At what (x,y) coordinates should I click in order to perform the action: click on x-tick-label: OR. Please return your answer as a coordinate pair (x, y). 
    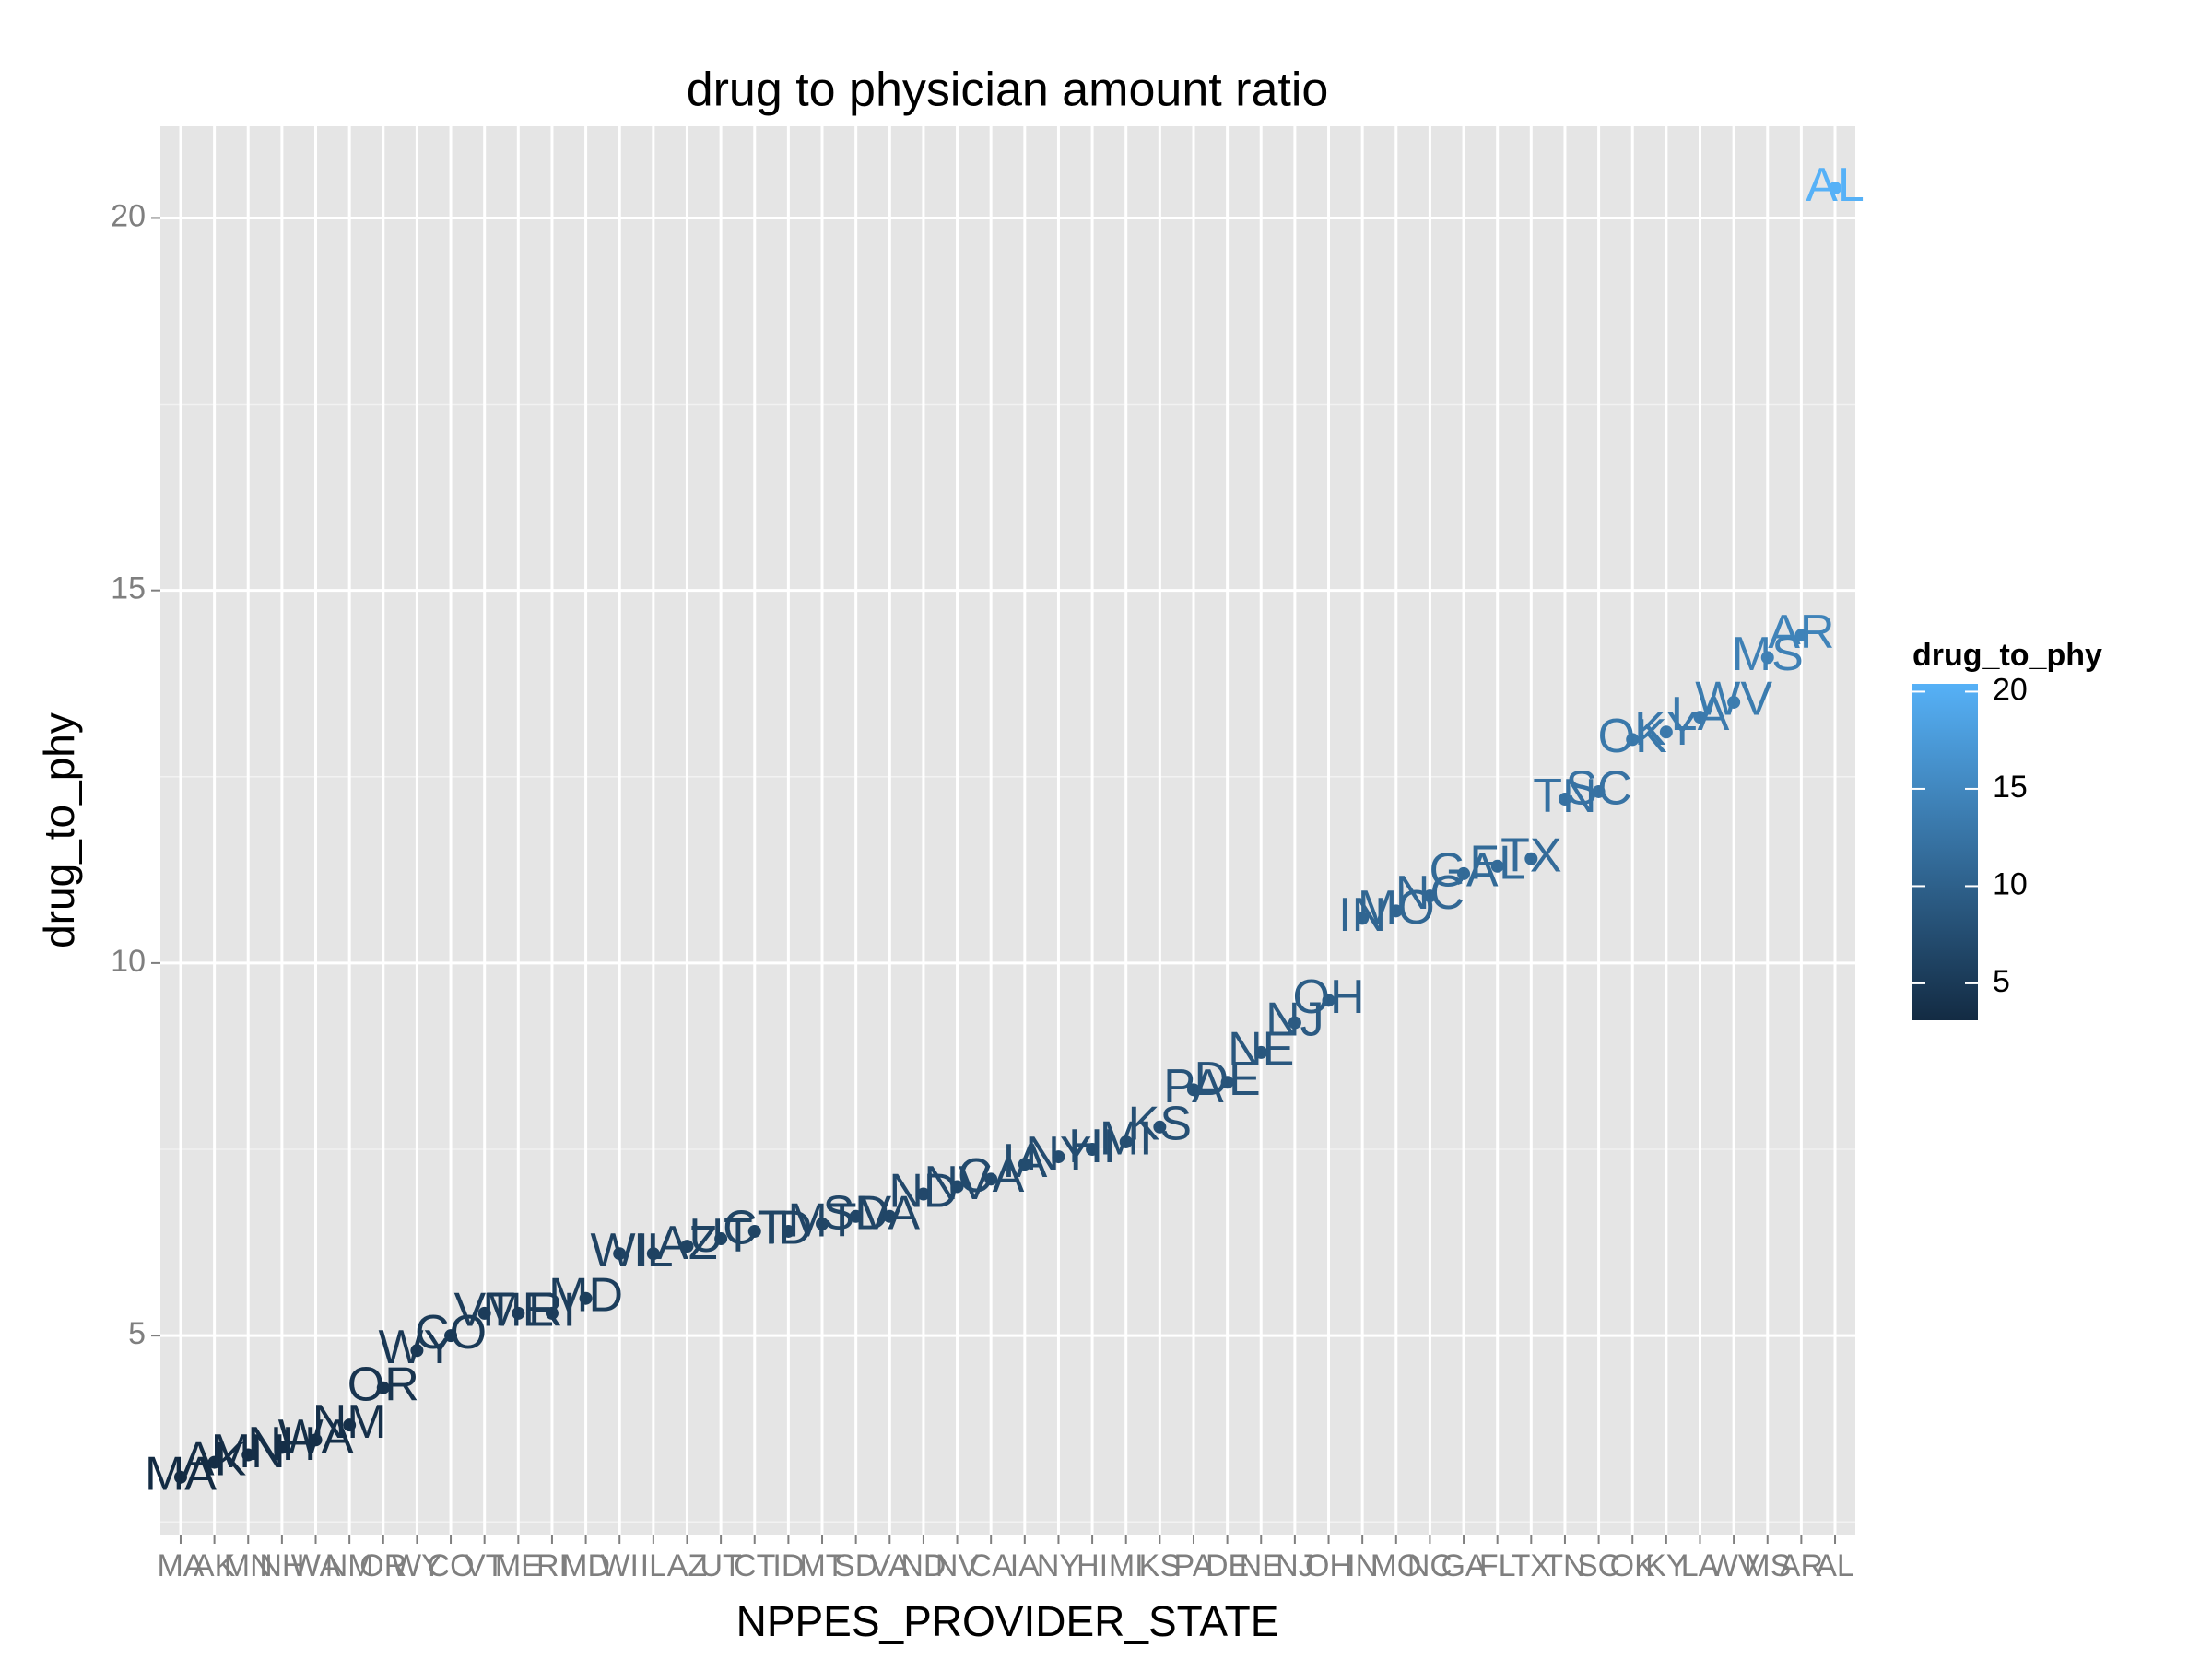
    Looking at the image, I should click on (382, 1565).